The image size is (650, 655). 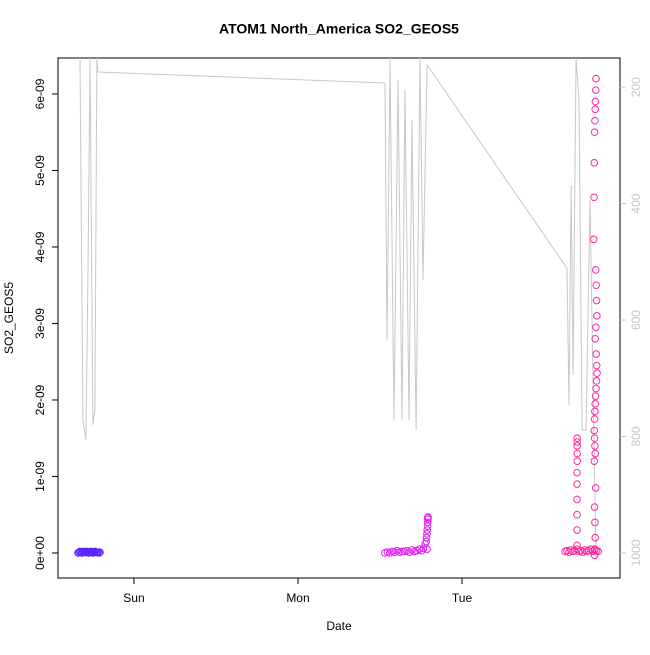 I want to click on y-tick-label: 1e-09, so click(x=40, y=476).